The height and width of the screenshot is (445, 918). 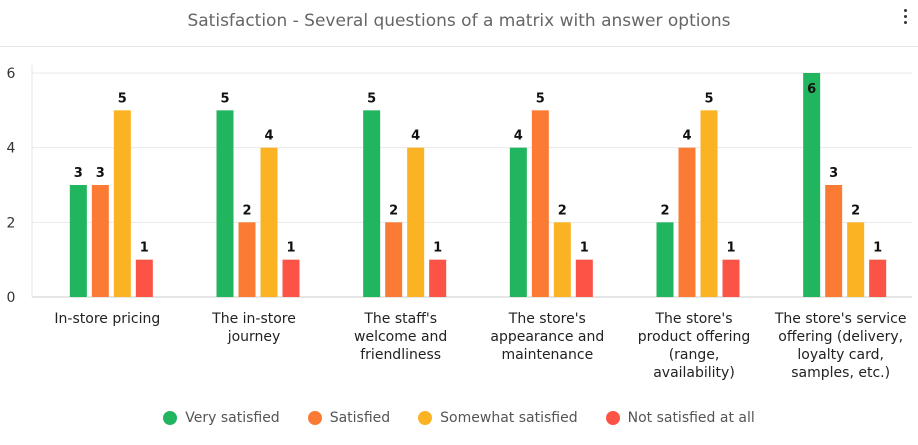 I want to click on category-label: The store's appearance and maintenance, so click(x=547, y=337).